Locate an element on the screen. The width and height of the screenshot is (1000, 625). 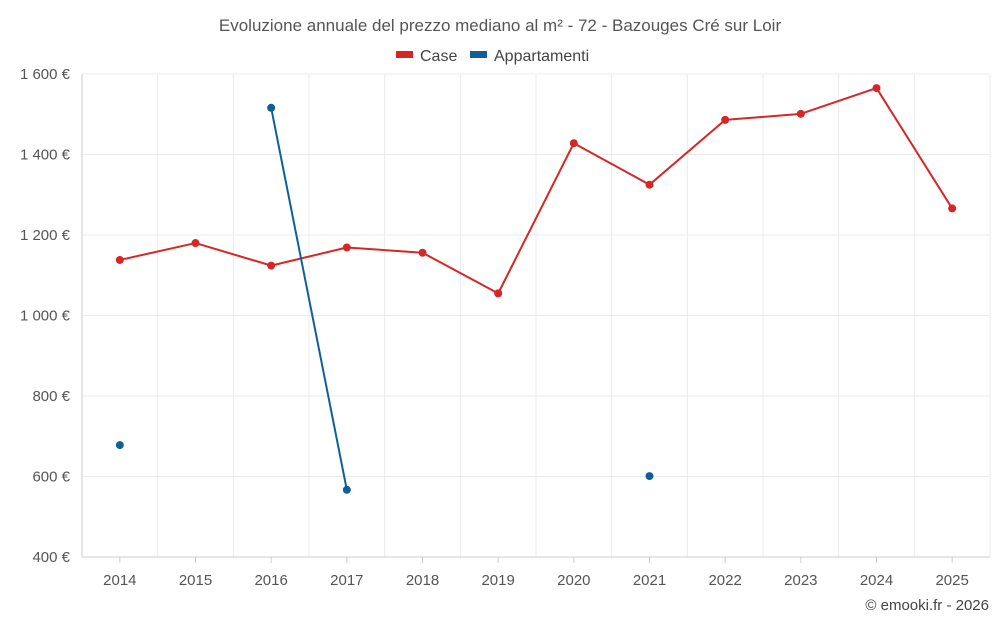
x-tick-label: 2025 is located at coordinates (951, 580).